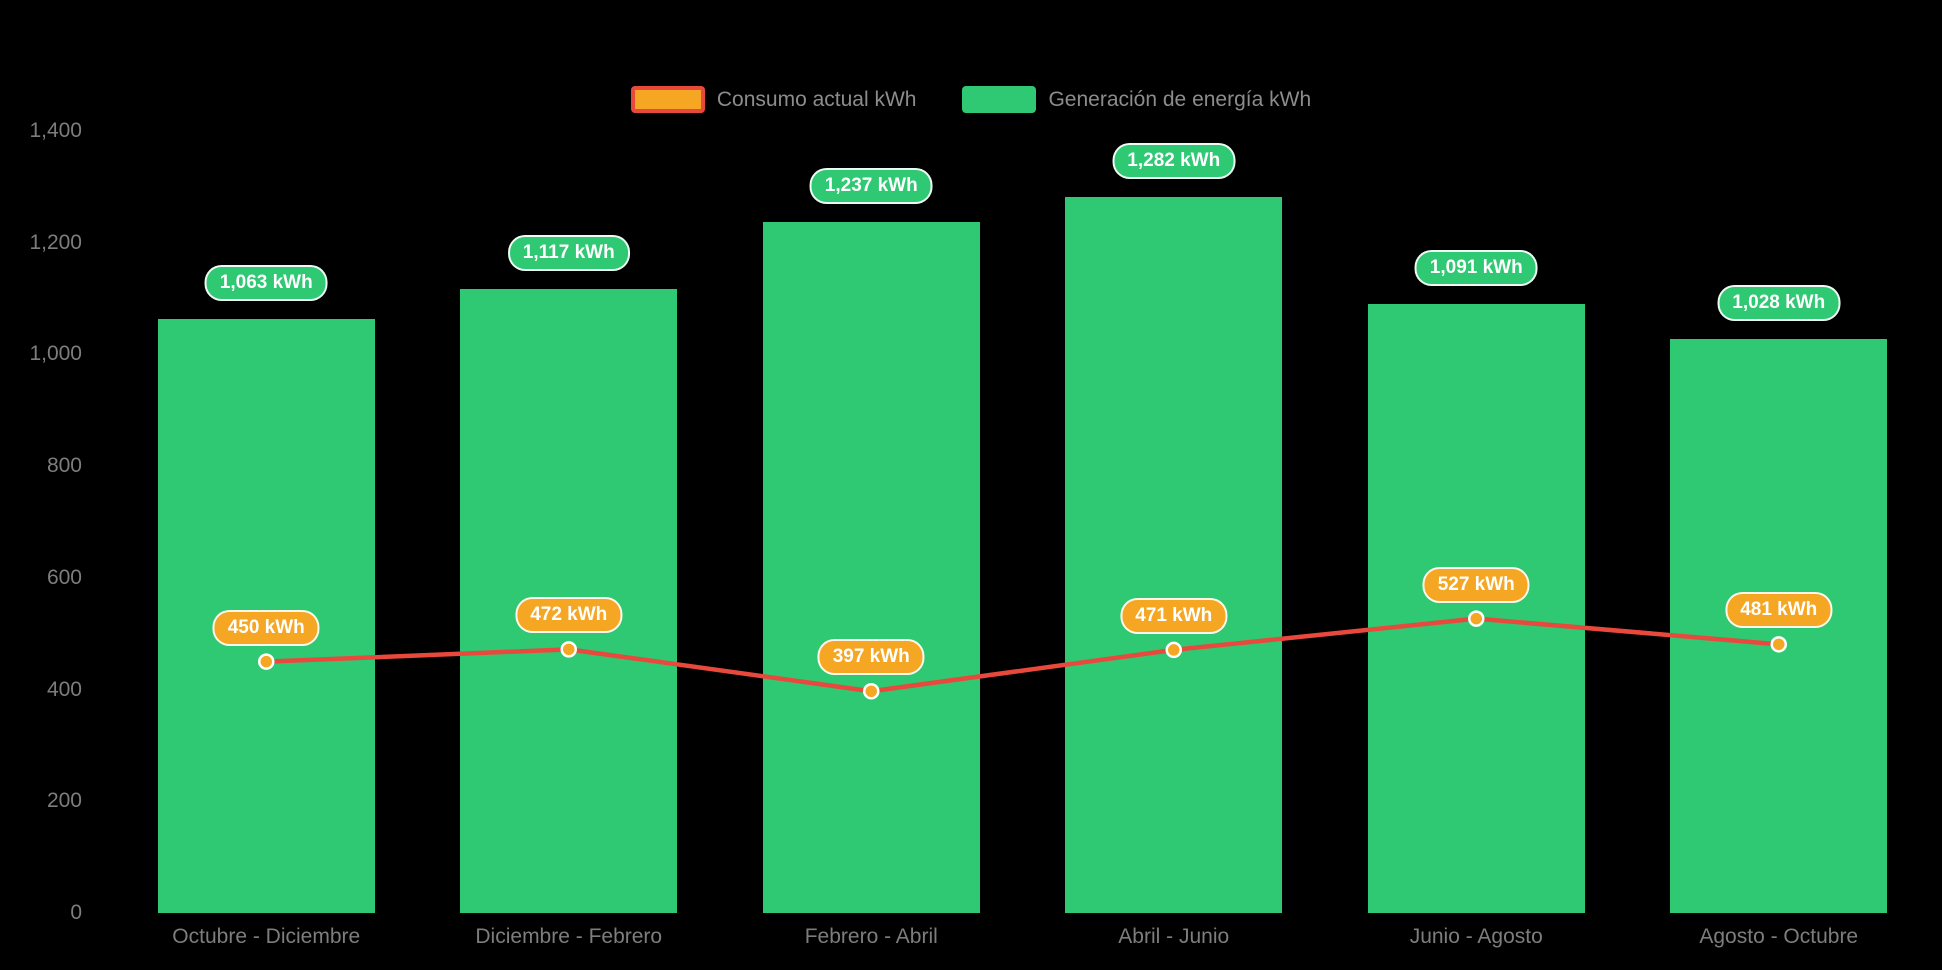  What do you see at coordinates (1180, 99) in the screenshot?
I see `legend-label-generacion: Generación de energía kWh` at bounding box center [1180, 99].